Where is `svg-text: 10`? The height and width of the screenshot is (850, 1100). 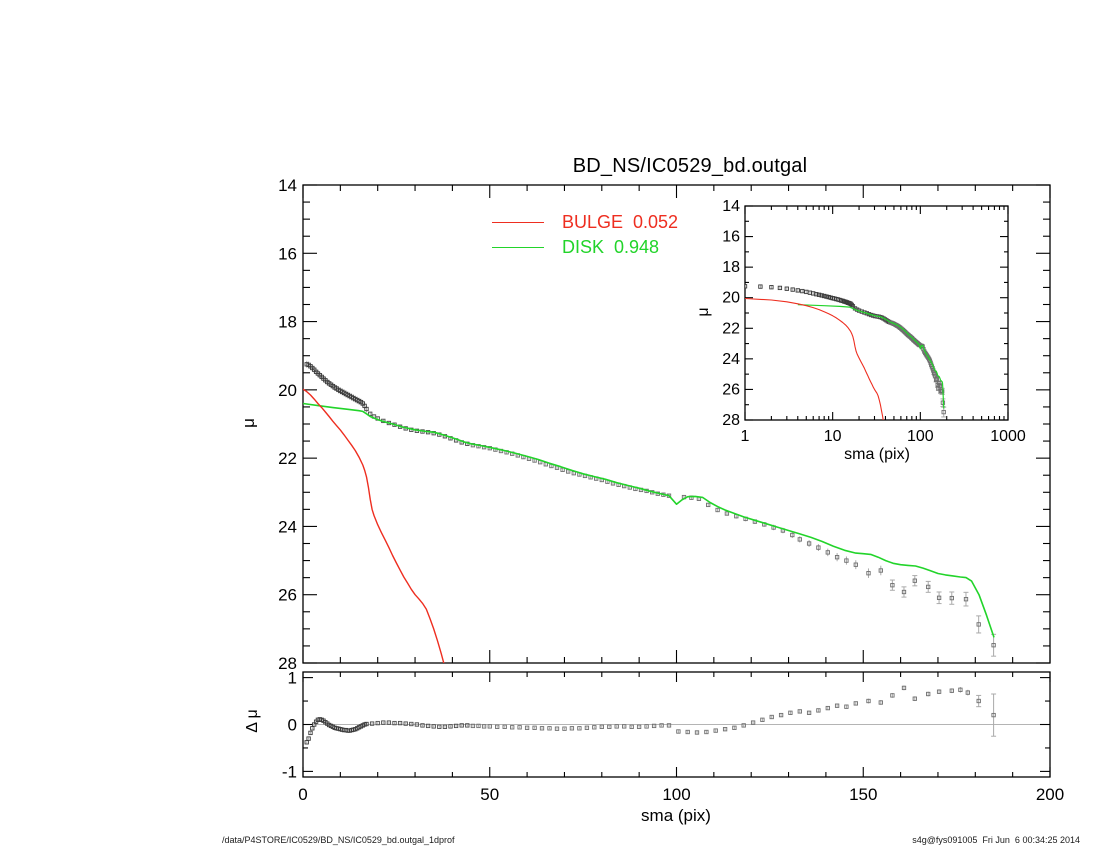 svg-text: 10 is located at coordinates (833, 436).